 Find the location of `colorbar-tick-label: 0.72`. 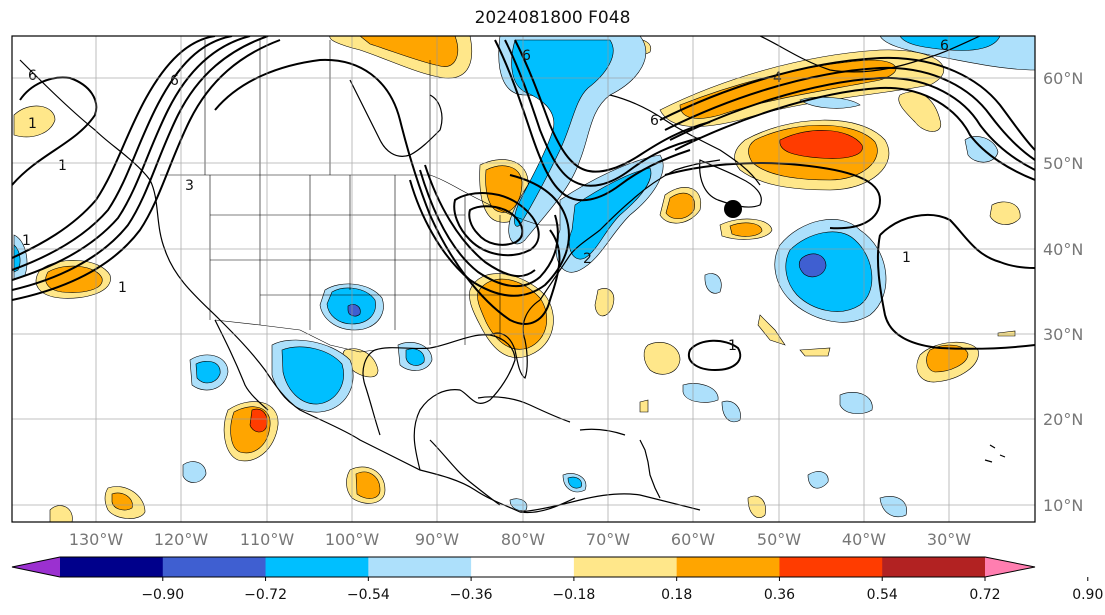

colorbar-tick-label: 0.72 is located at coordinates (984, 595).